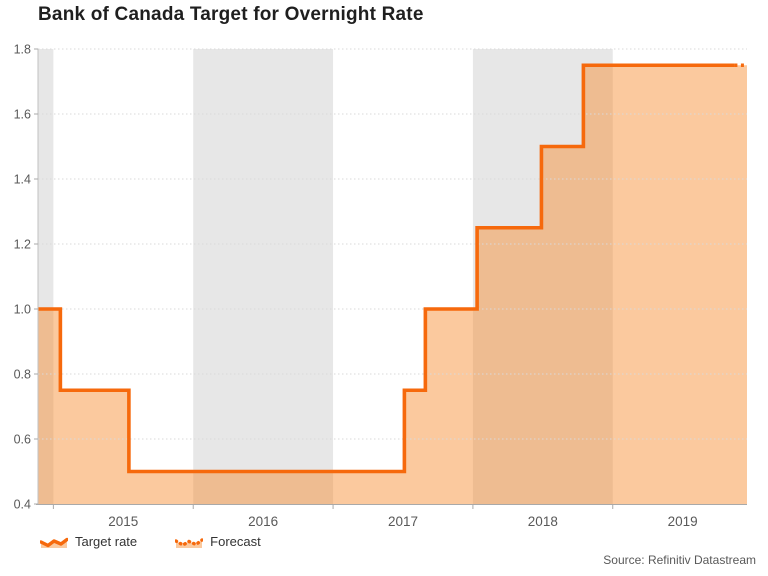 The width and height of the screenshot is (768, 576). What do you see at coordinates (54, 542) in the screenshot?
I see `target-rate-swatch-icon` at bounding box center [54, 542].